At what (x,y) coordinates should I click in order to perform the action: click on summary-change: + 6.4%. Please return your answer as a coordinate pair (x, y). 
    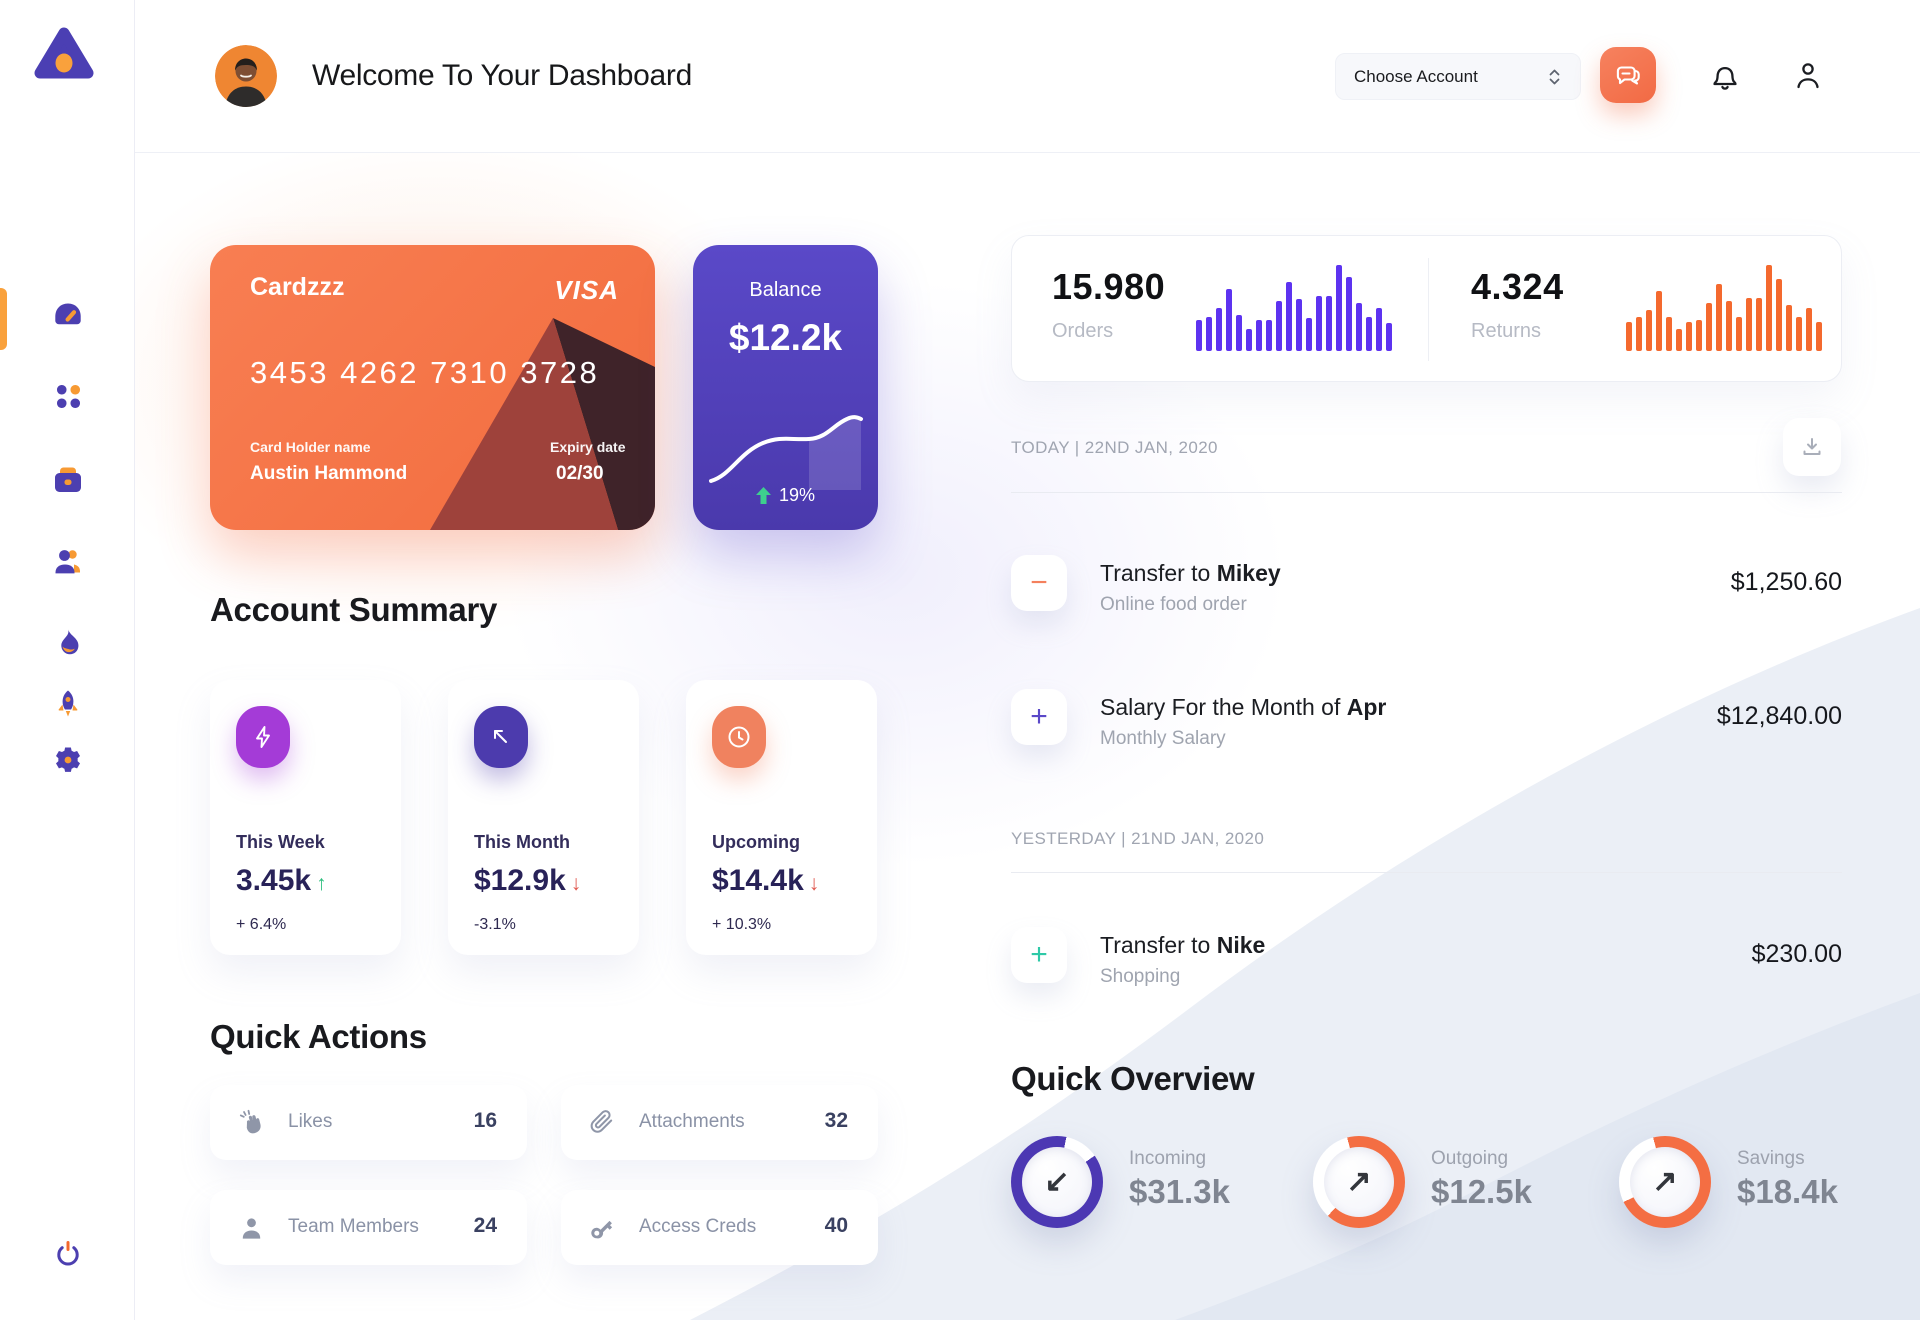
    Looking at the image, I should click on (261, 924).